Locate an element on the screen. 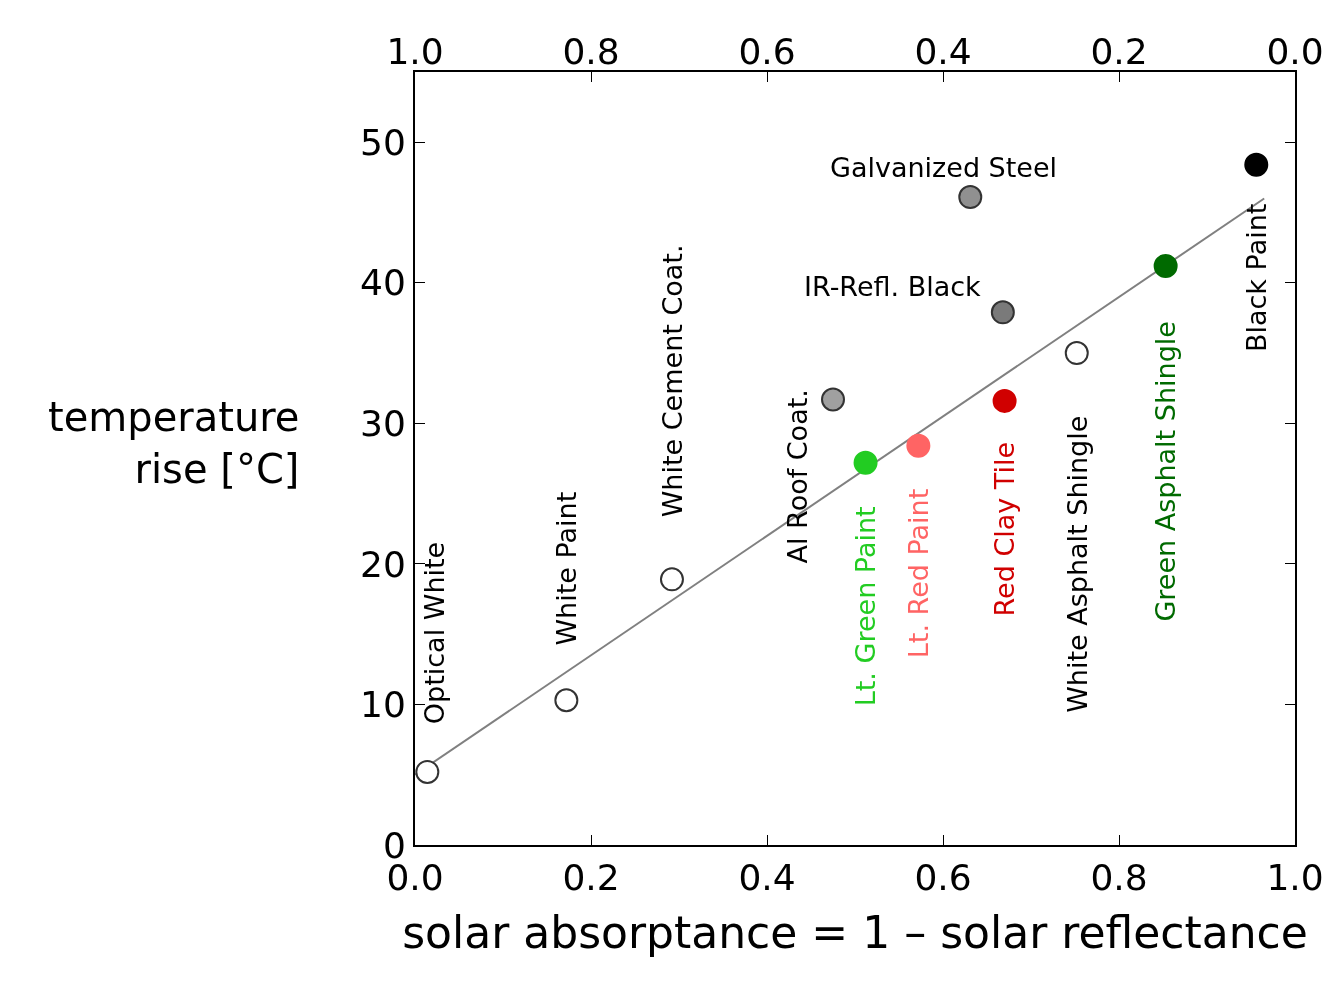 This screenshot has height=995, width=1333. x-axis-title: solar absorptance = 1 – solar reflectance is located at coordinates (855, 932).